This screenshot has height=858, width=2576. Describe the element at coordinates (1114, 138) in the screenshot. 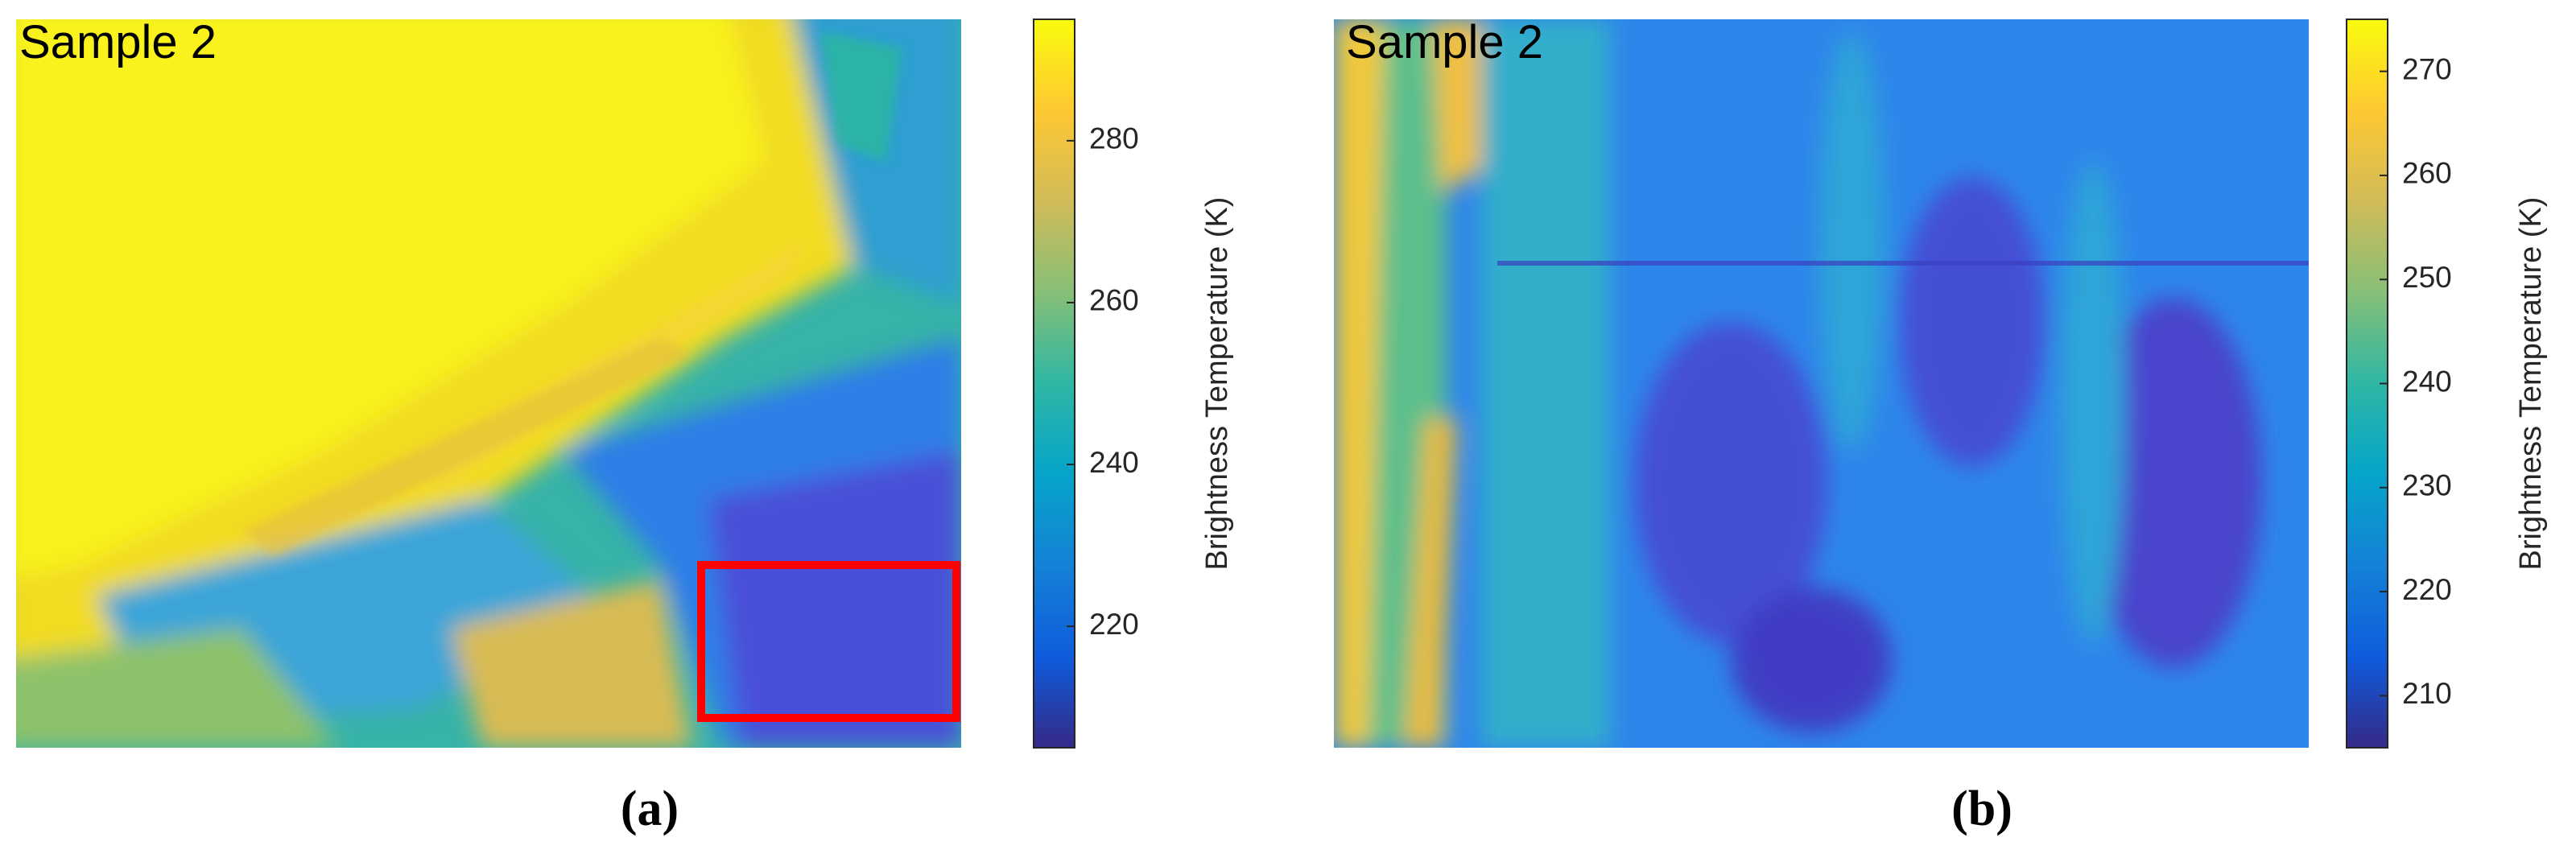

I see `colorbar-tick-label: 280` at that location.